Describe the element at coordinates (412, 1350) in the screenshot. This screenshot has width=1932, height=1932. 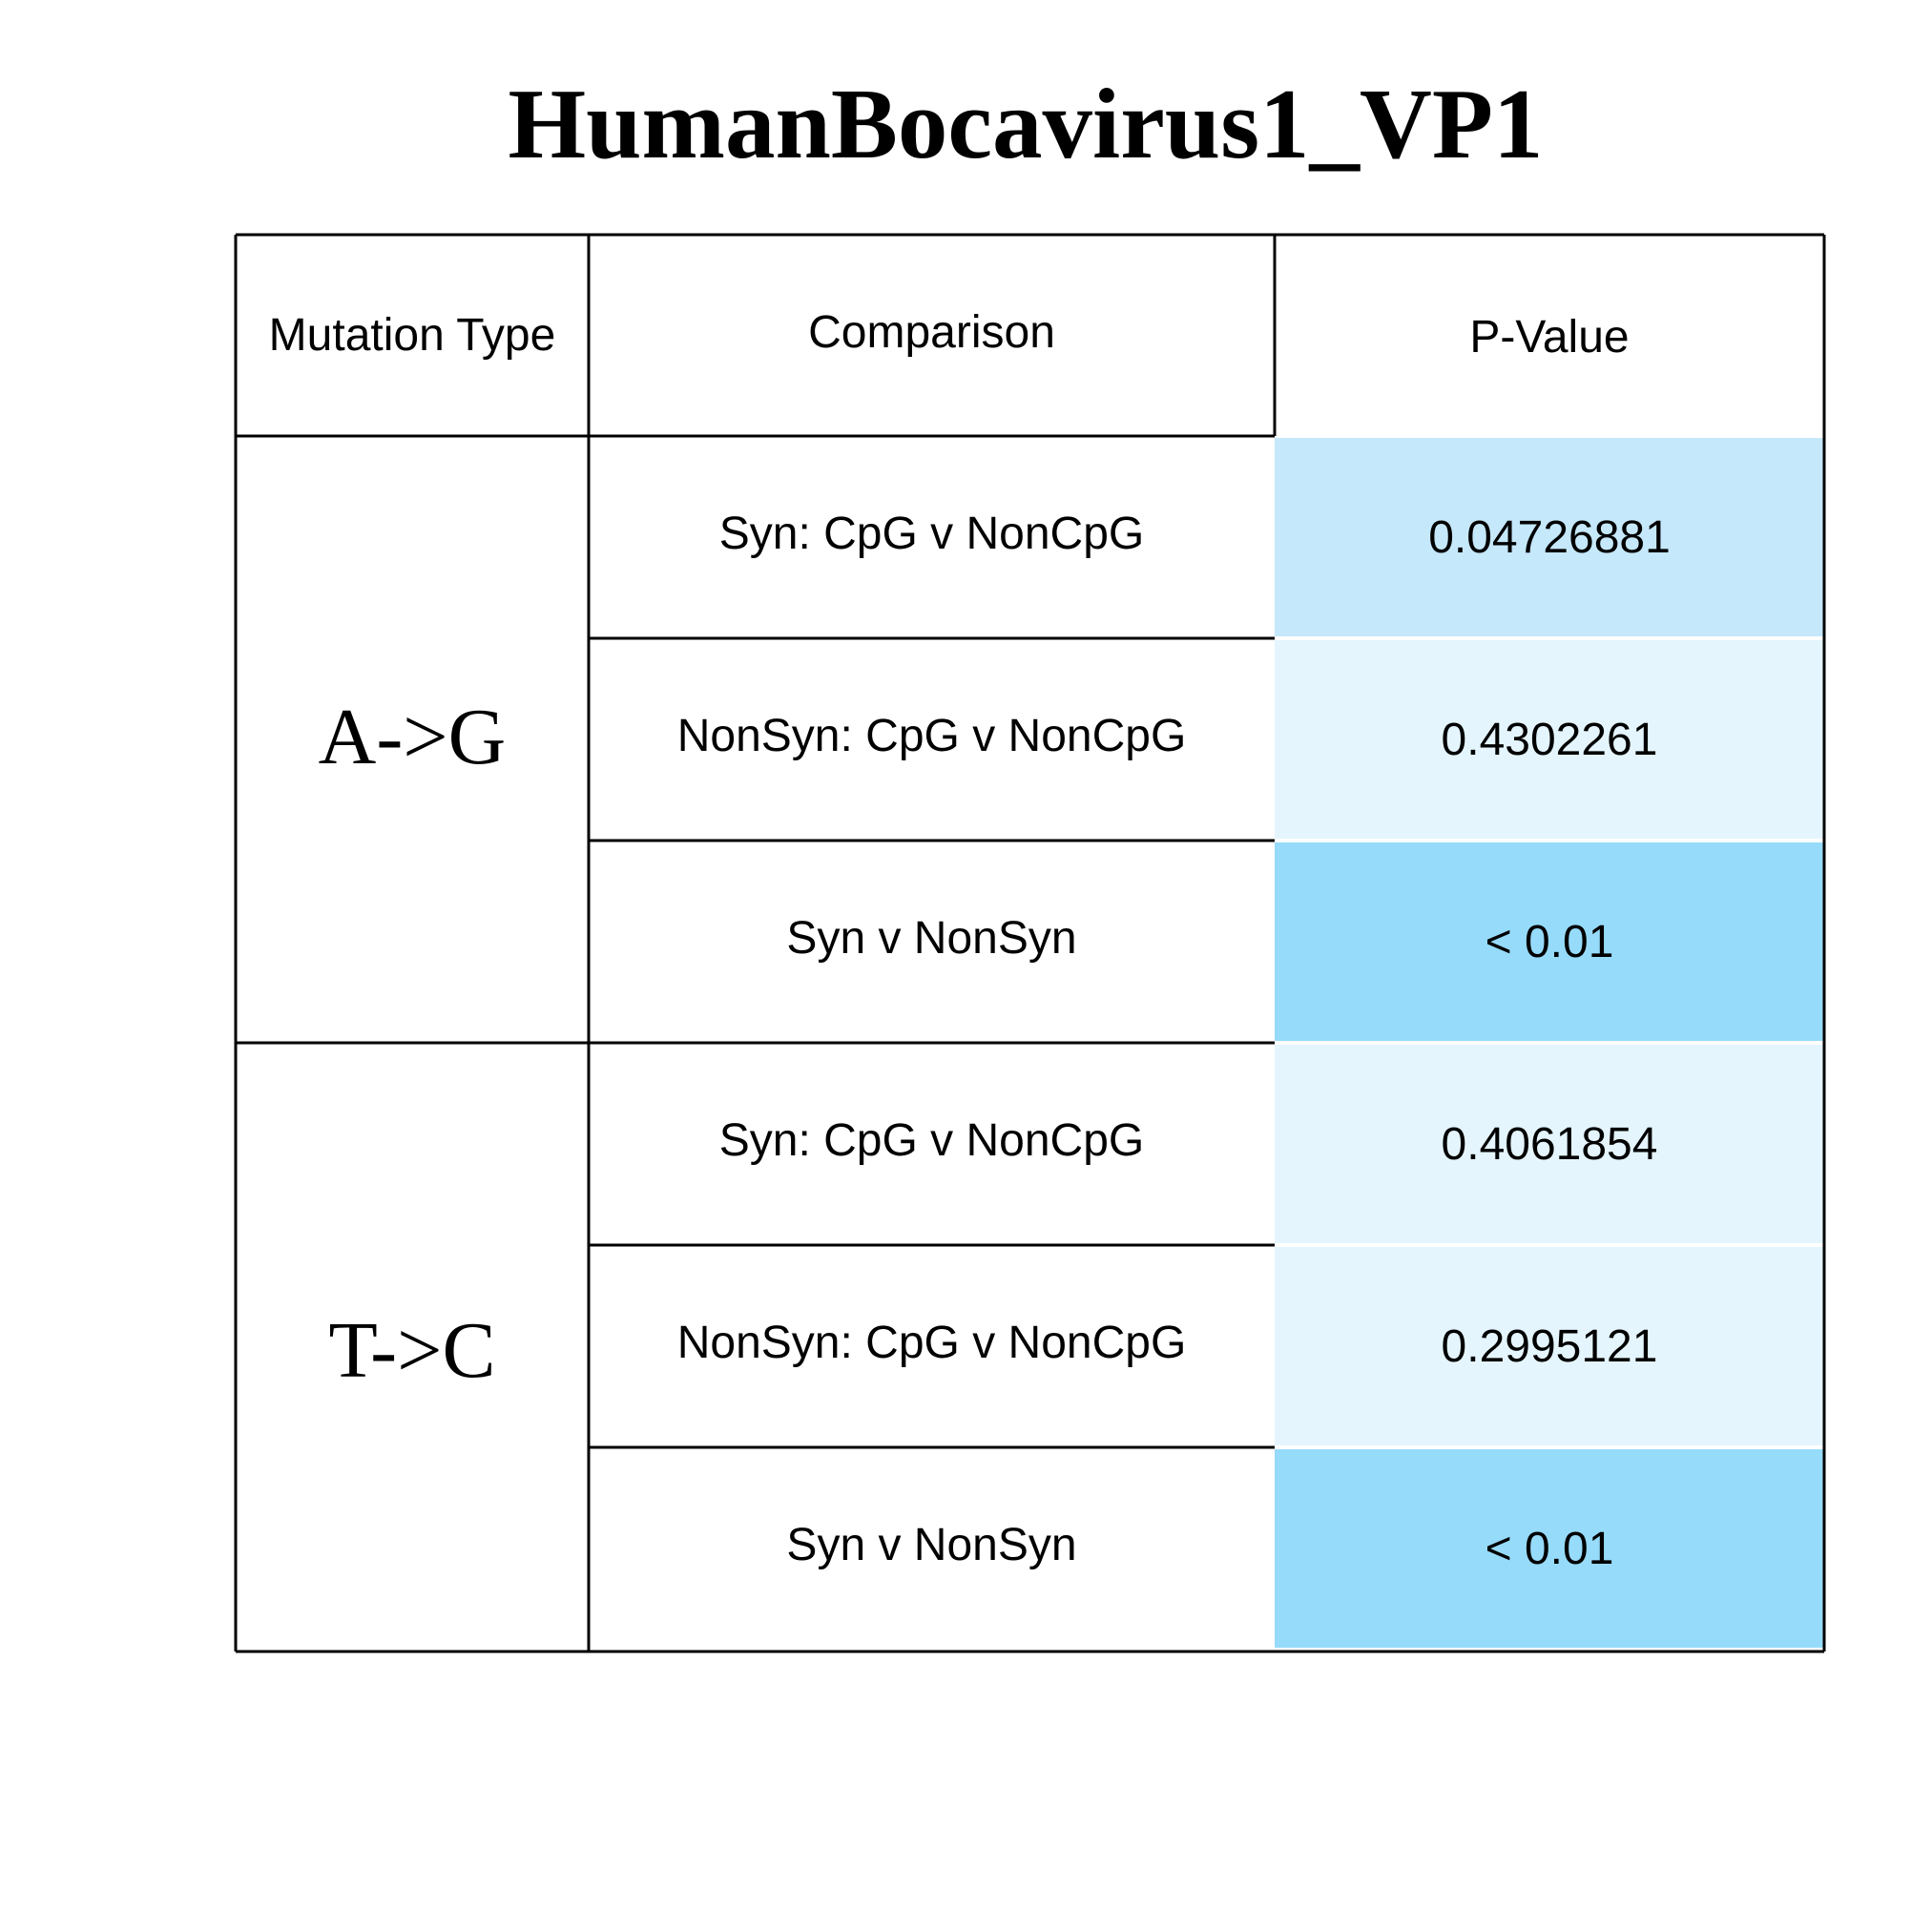
I see `mutation-type-t-c: T->C` at that location.